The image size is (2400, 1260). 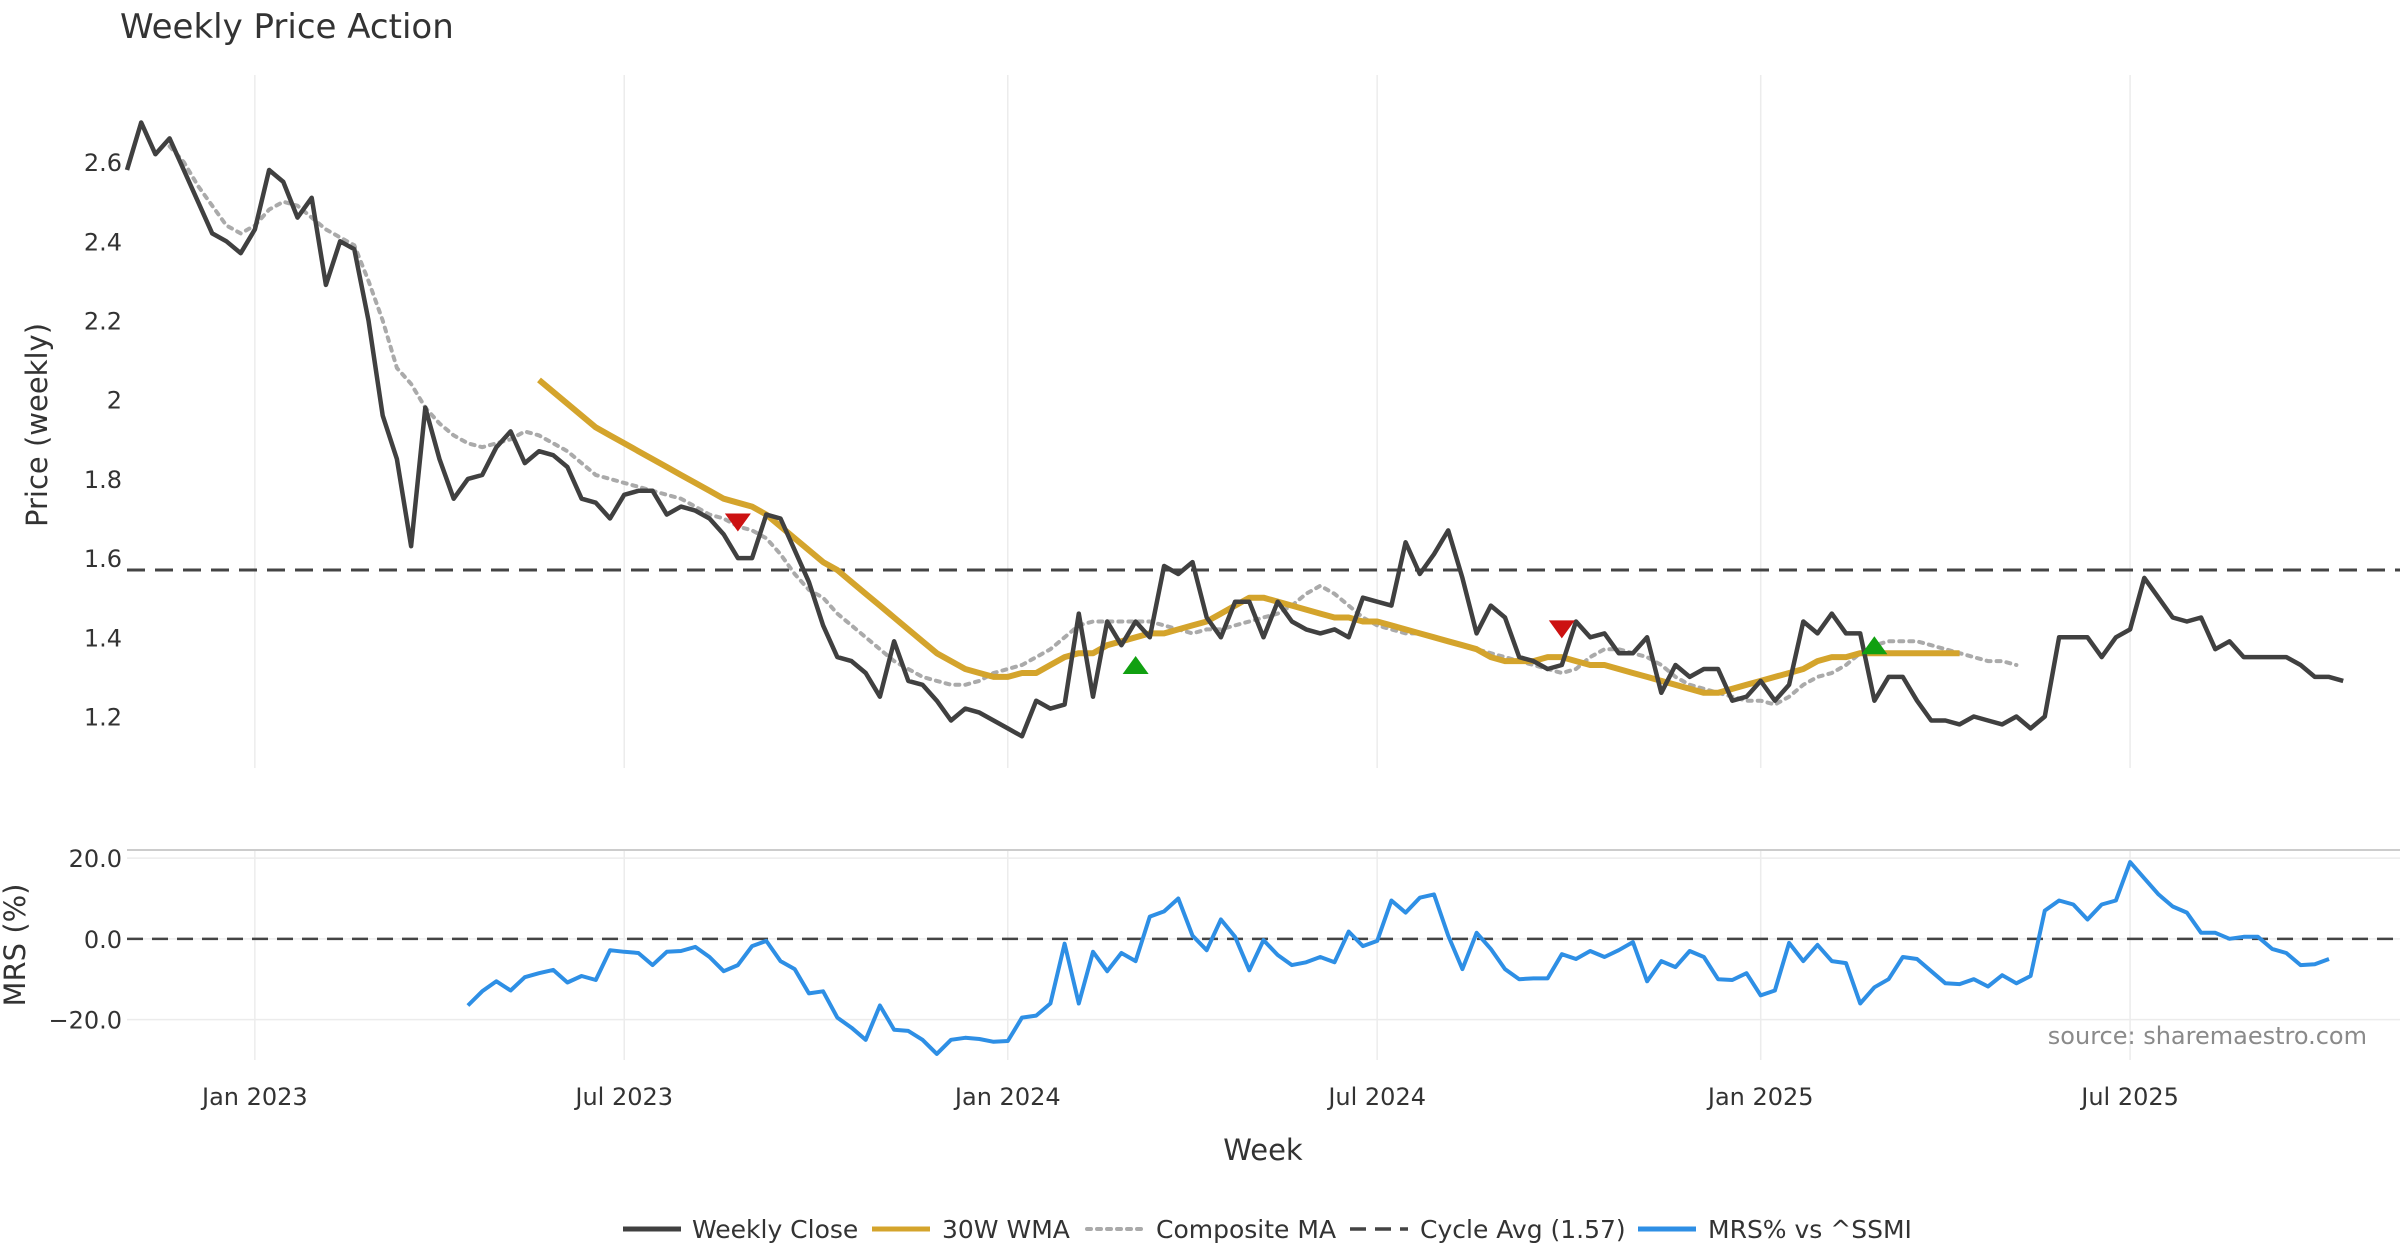 I want to click on legend-label-weekly-close: Weekly Close, so click(x=775, y=1229).